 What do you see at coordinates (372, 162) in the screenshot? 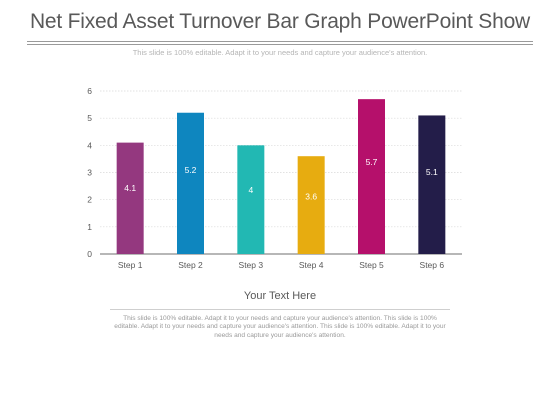
I see `bar-data-label: 5.7` at bounding box center [372, 162].